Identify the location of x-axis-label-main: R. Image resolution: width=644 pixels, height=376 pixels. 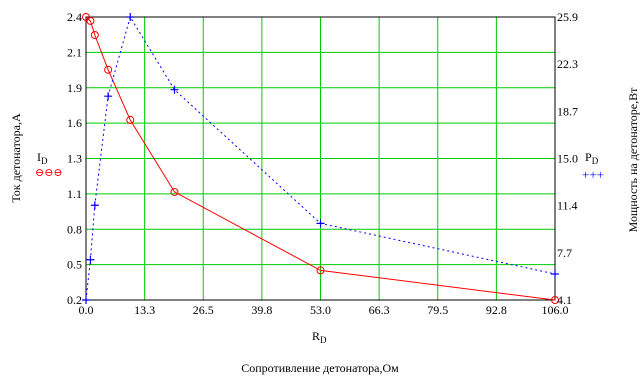
(316, 336).